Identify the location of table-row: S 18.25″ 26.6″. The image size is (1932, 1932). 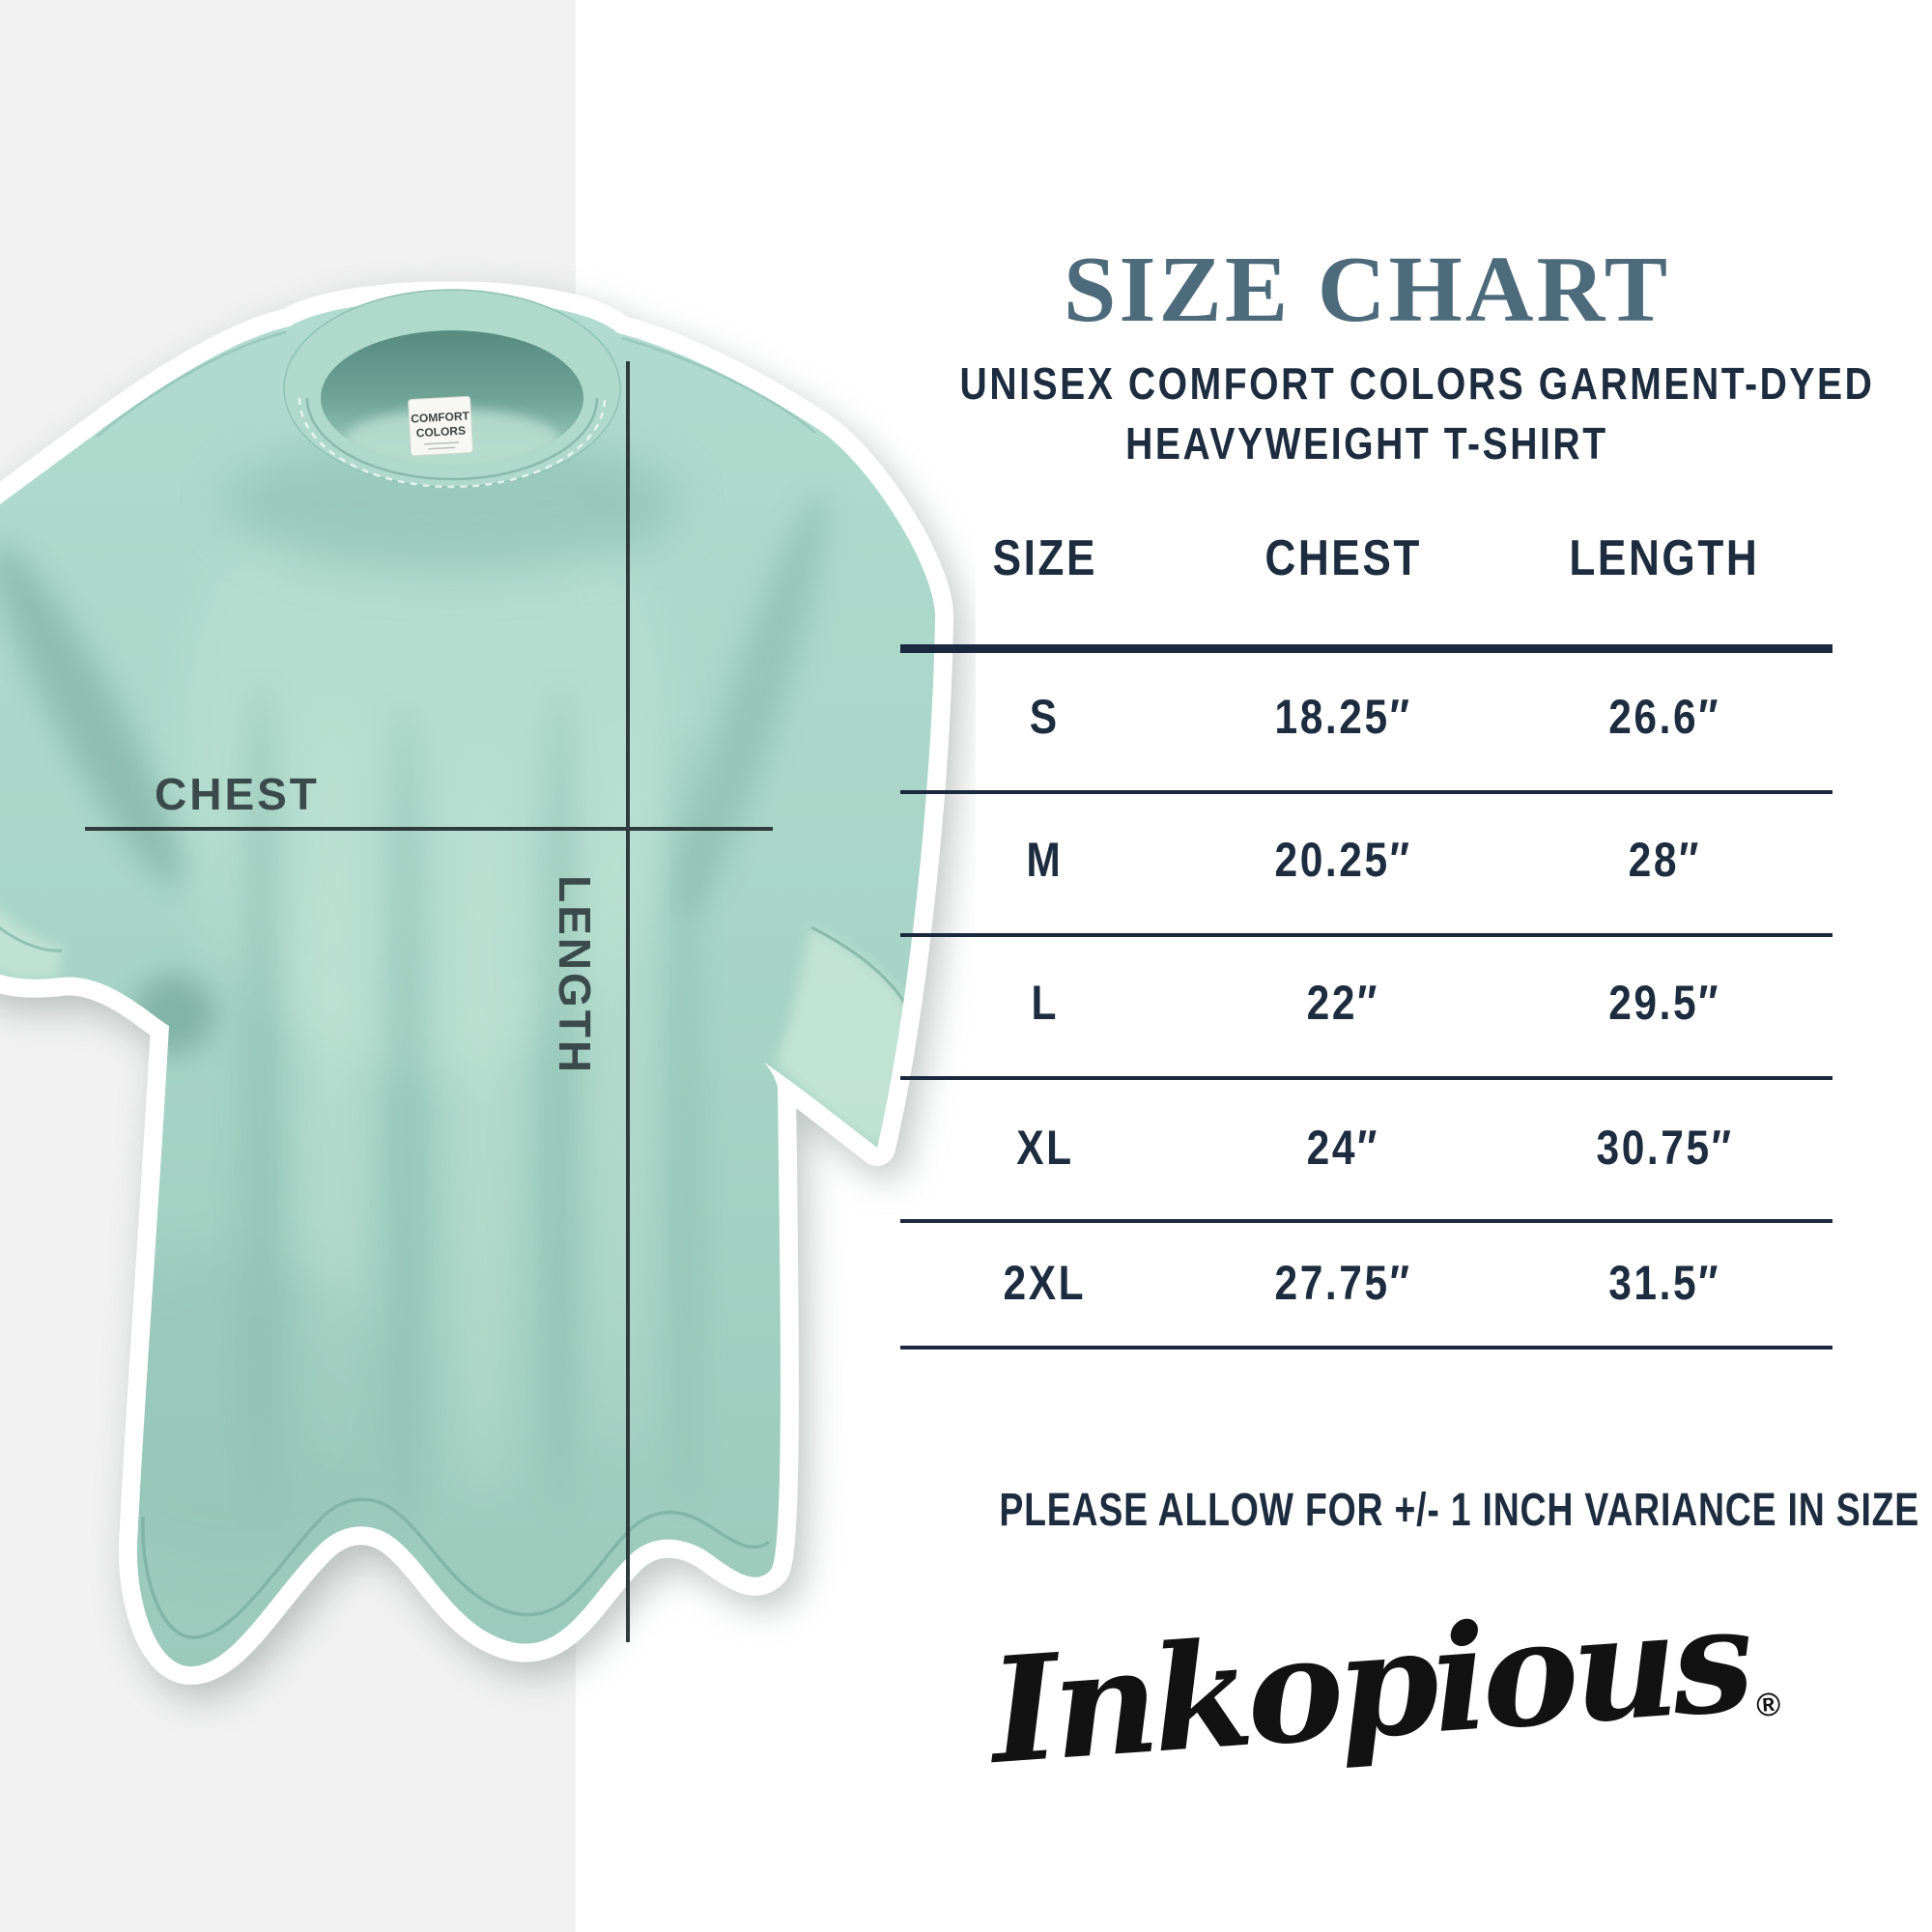
(1366, 717).